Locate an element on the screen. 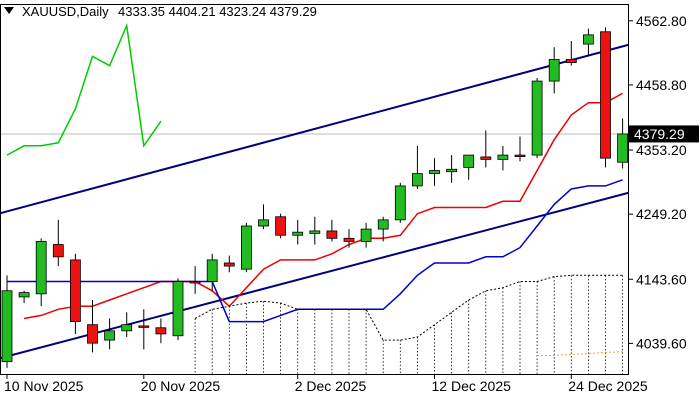 This screenshot has width=700, height=400. x-tick-label: 20 Nov 2025 is located at coordinates (181, 386).